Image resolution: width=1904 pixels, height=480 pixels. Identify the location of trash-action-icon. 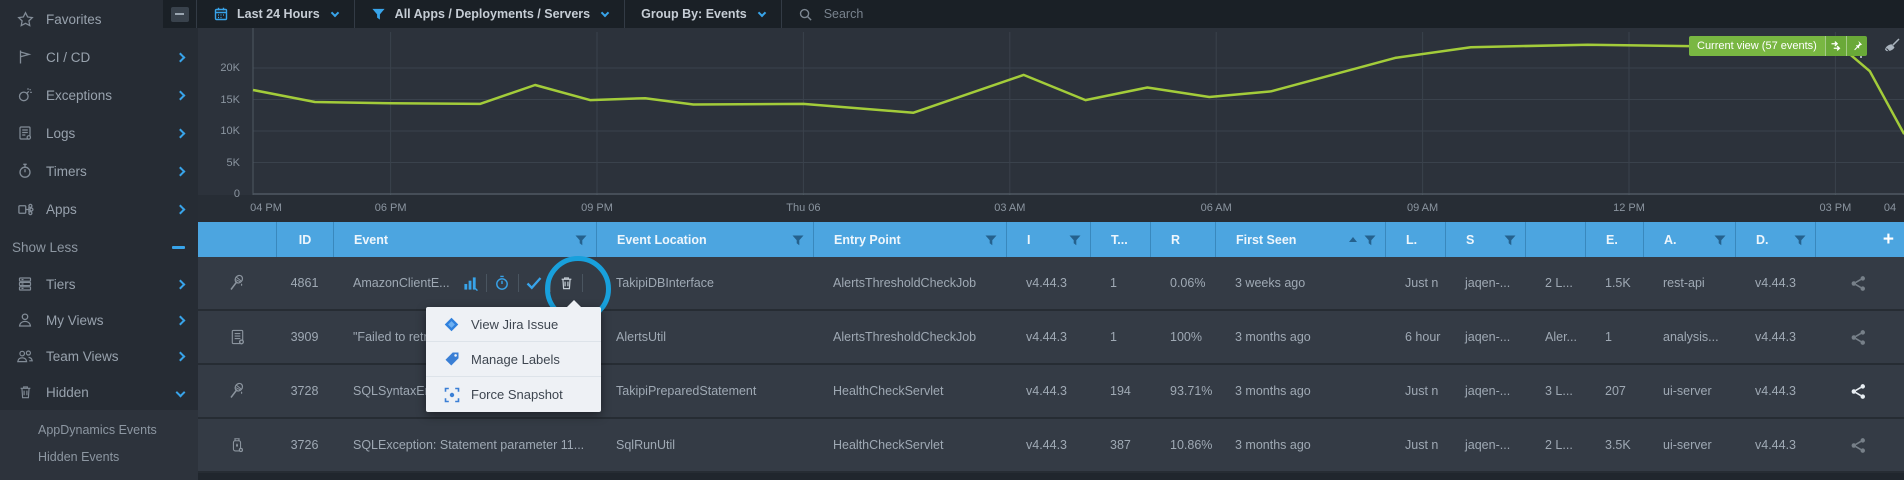
(566, 283).